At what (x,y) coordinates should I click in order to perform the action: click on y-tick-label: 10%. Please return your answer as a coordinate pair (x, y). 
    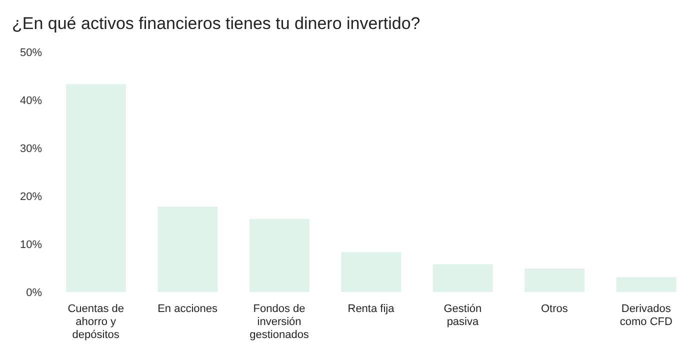
    Looking at the image, I should click on (31, 244).